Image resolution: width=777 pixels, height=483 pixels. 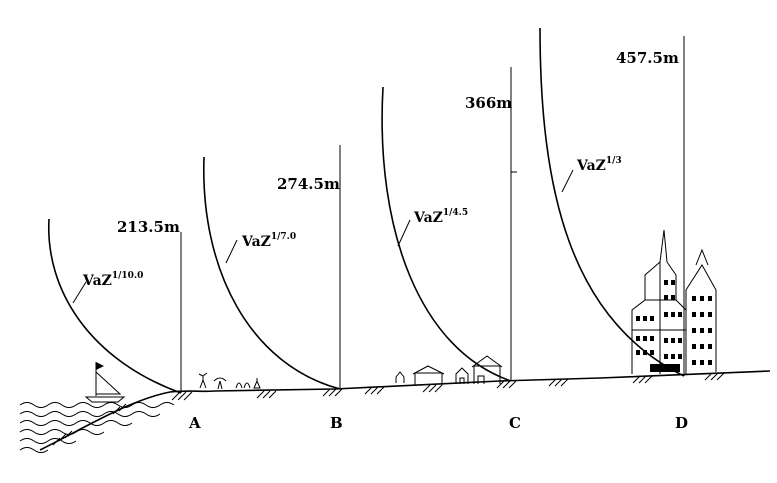 What do you see at coordinates (567, 181) in the screenshot?
I see `leader-d` at bounding box center [567, 181].